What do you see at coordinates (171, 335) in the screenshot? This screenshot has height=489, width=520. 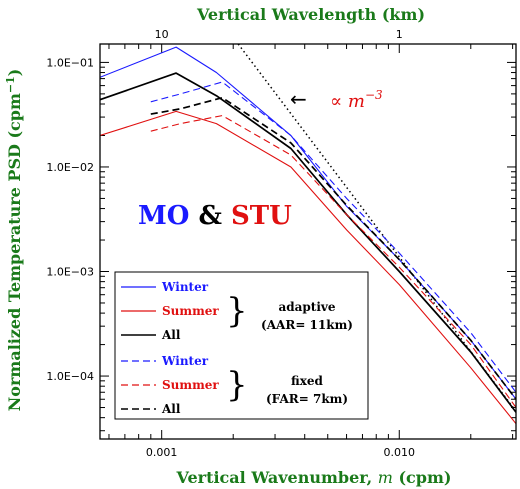 I see `legend-label-adaptive-all: All` at bounding box center [171, 335].